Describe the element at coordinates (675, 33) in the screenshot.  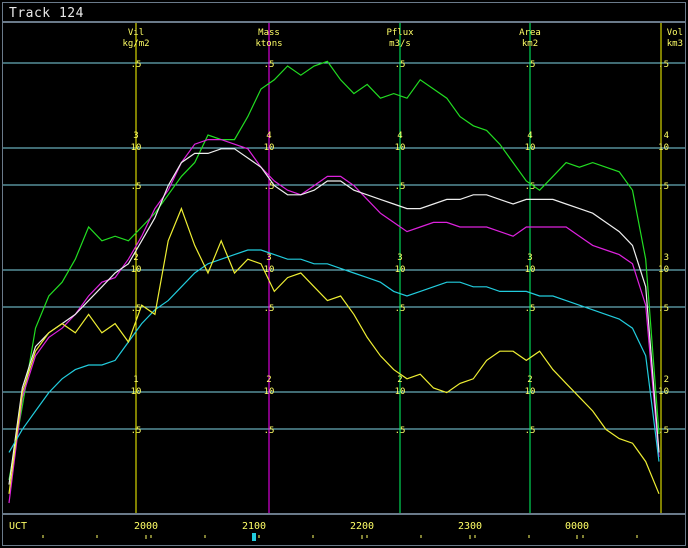
I see `axis-name-vol: Vol` at that location.